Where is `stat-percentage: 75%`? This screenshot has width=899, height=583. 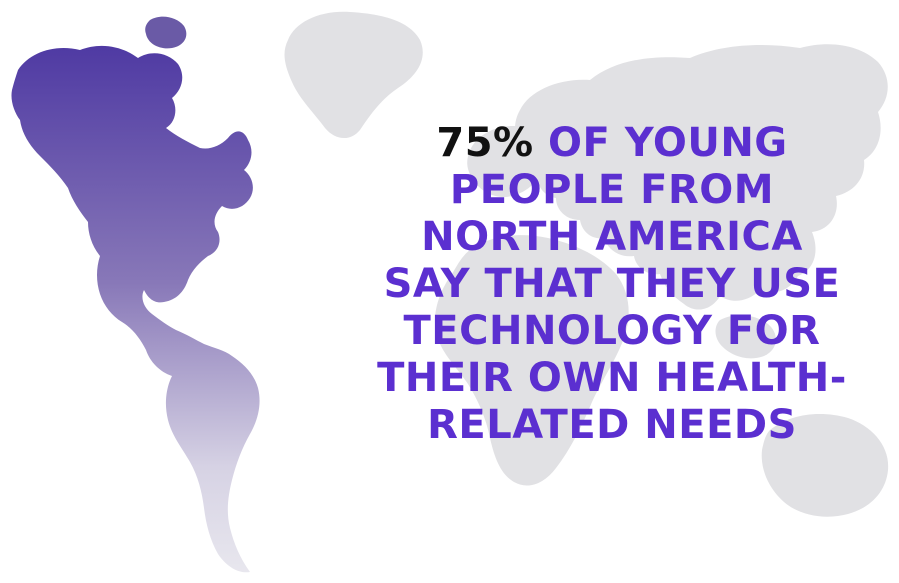 stat-percentage: 75% is located at coordinates (485, 143).